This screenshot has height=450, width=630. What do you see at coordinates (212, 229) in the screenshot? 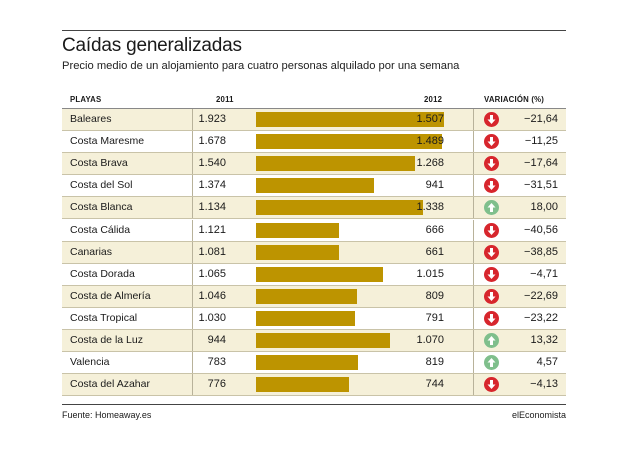
I see `value-2011: 1.121` at bounding box center [212, 229].